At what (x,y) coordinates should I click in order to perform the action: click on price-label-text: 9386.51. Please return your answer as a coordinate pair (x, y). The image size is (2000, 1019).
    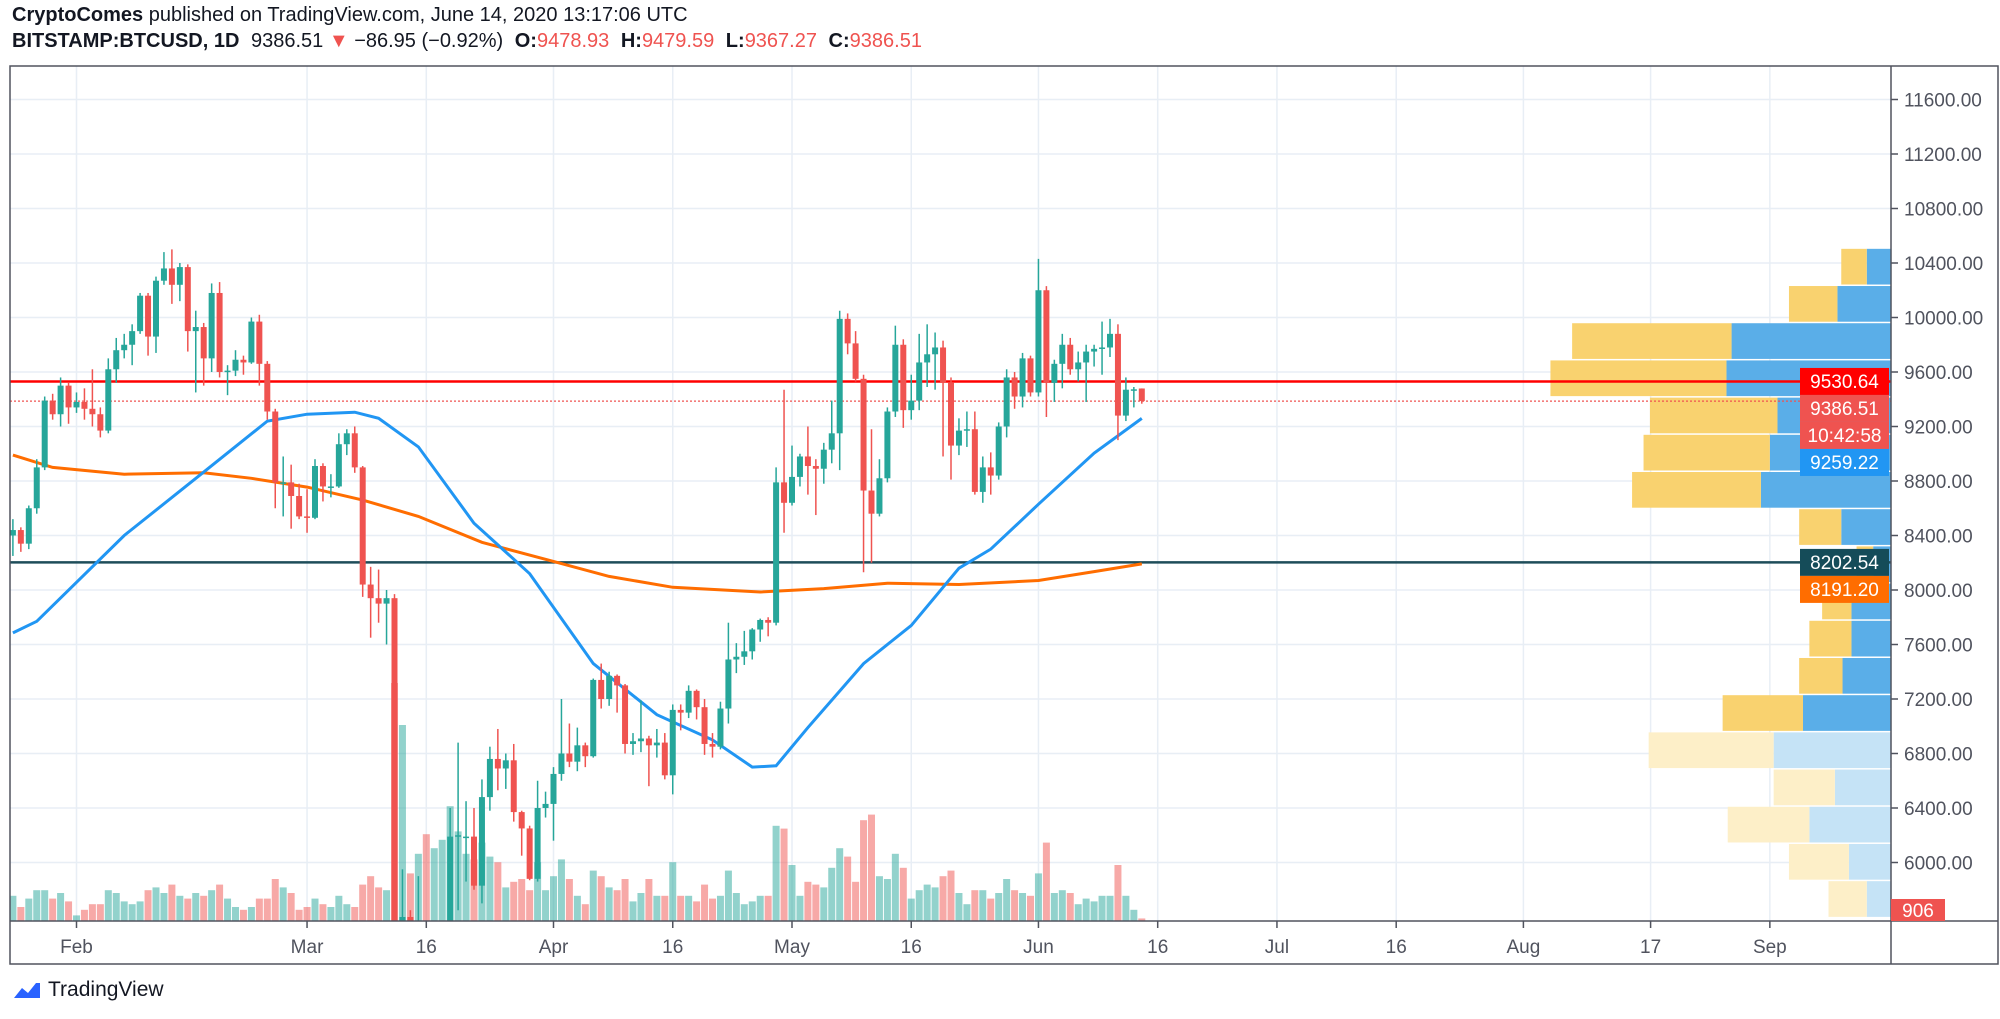
    Looking at the image, I should click on (1844, 409).